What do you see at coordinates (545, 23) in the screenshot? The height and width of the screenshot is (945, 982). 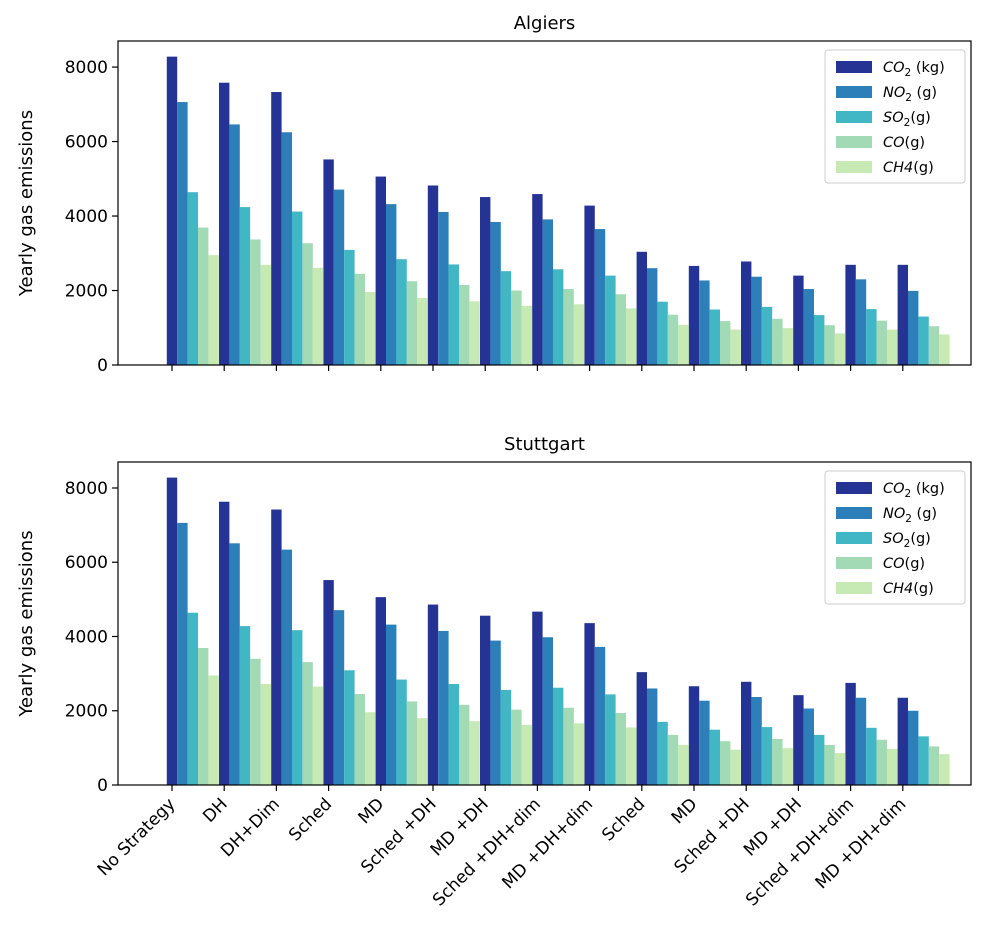 I see `chart-title: Algiers` at bounding box center [545, 23].